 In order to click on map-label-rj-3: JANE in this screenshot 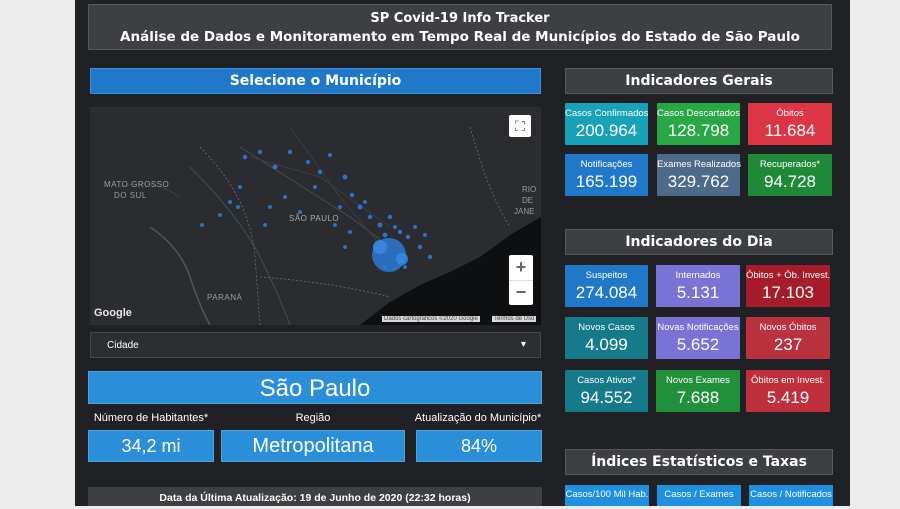, I will do `click(524, 211)`.